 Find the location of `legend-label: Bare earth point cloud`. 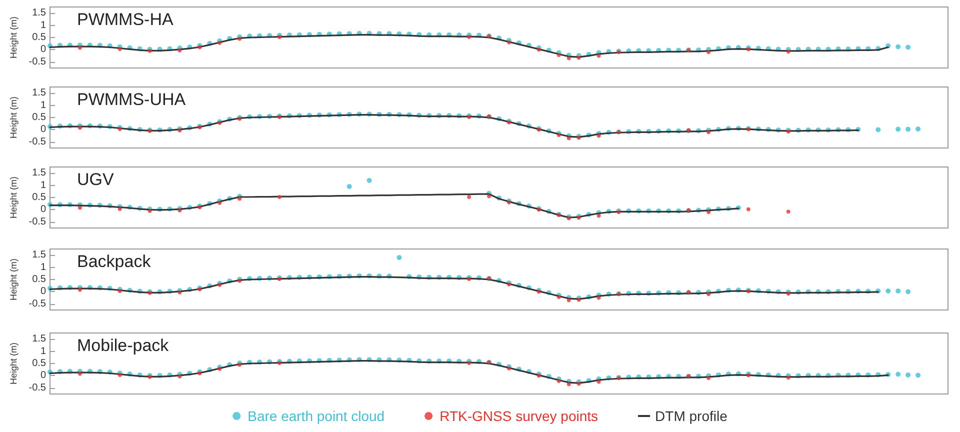

legend-label: Bare earth point cloud is located at coordinates (316, 416).